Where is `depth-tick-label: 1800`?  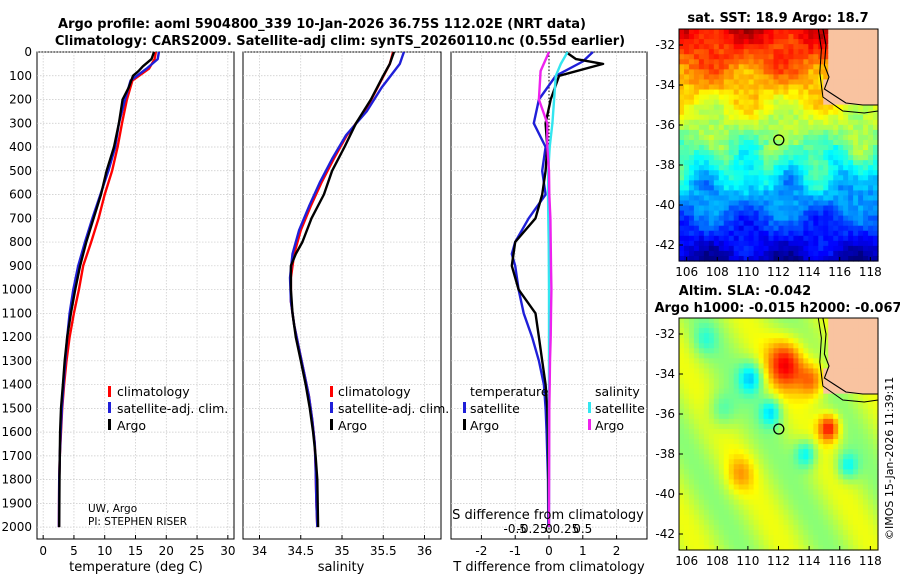 depth-tick-label: 1800 is located at coordinates (16, 480).